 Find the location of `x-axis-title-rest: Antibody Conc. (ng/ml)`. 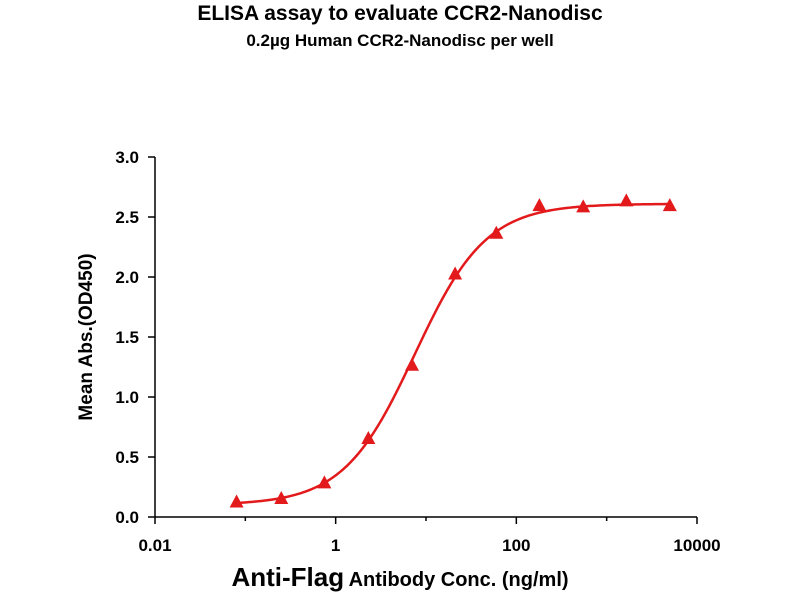

x-axis-title-rest: Antibody Conc. (ng/ml) is located at coordinates (458, 580).